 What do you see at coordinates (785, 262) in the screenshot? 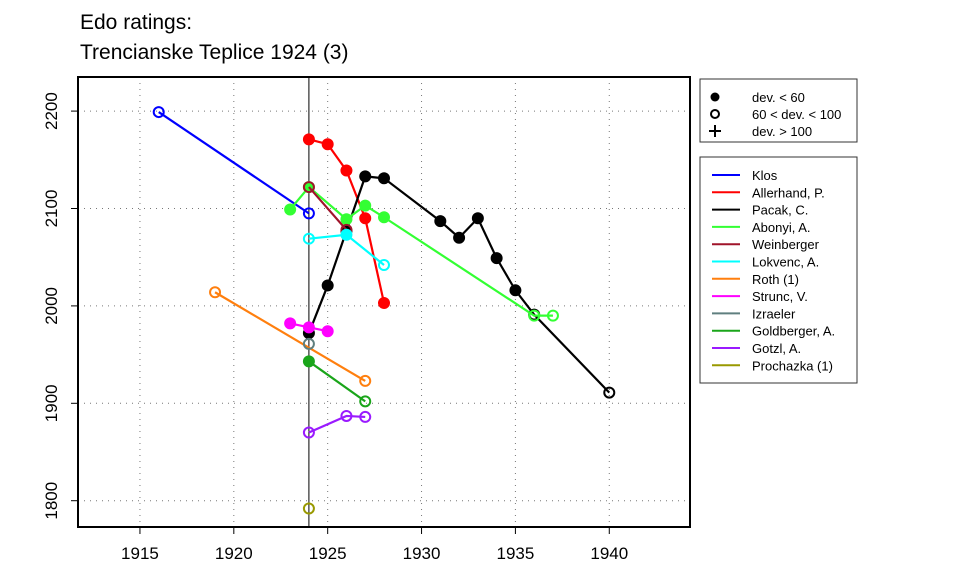
I see `legend-label: Lokvenc, A.` at bounding box center [785, 262].